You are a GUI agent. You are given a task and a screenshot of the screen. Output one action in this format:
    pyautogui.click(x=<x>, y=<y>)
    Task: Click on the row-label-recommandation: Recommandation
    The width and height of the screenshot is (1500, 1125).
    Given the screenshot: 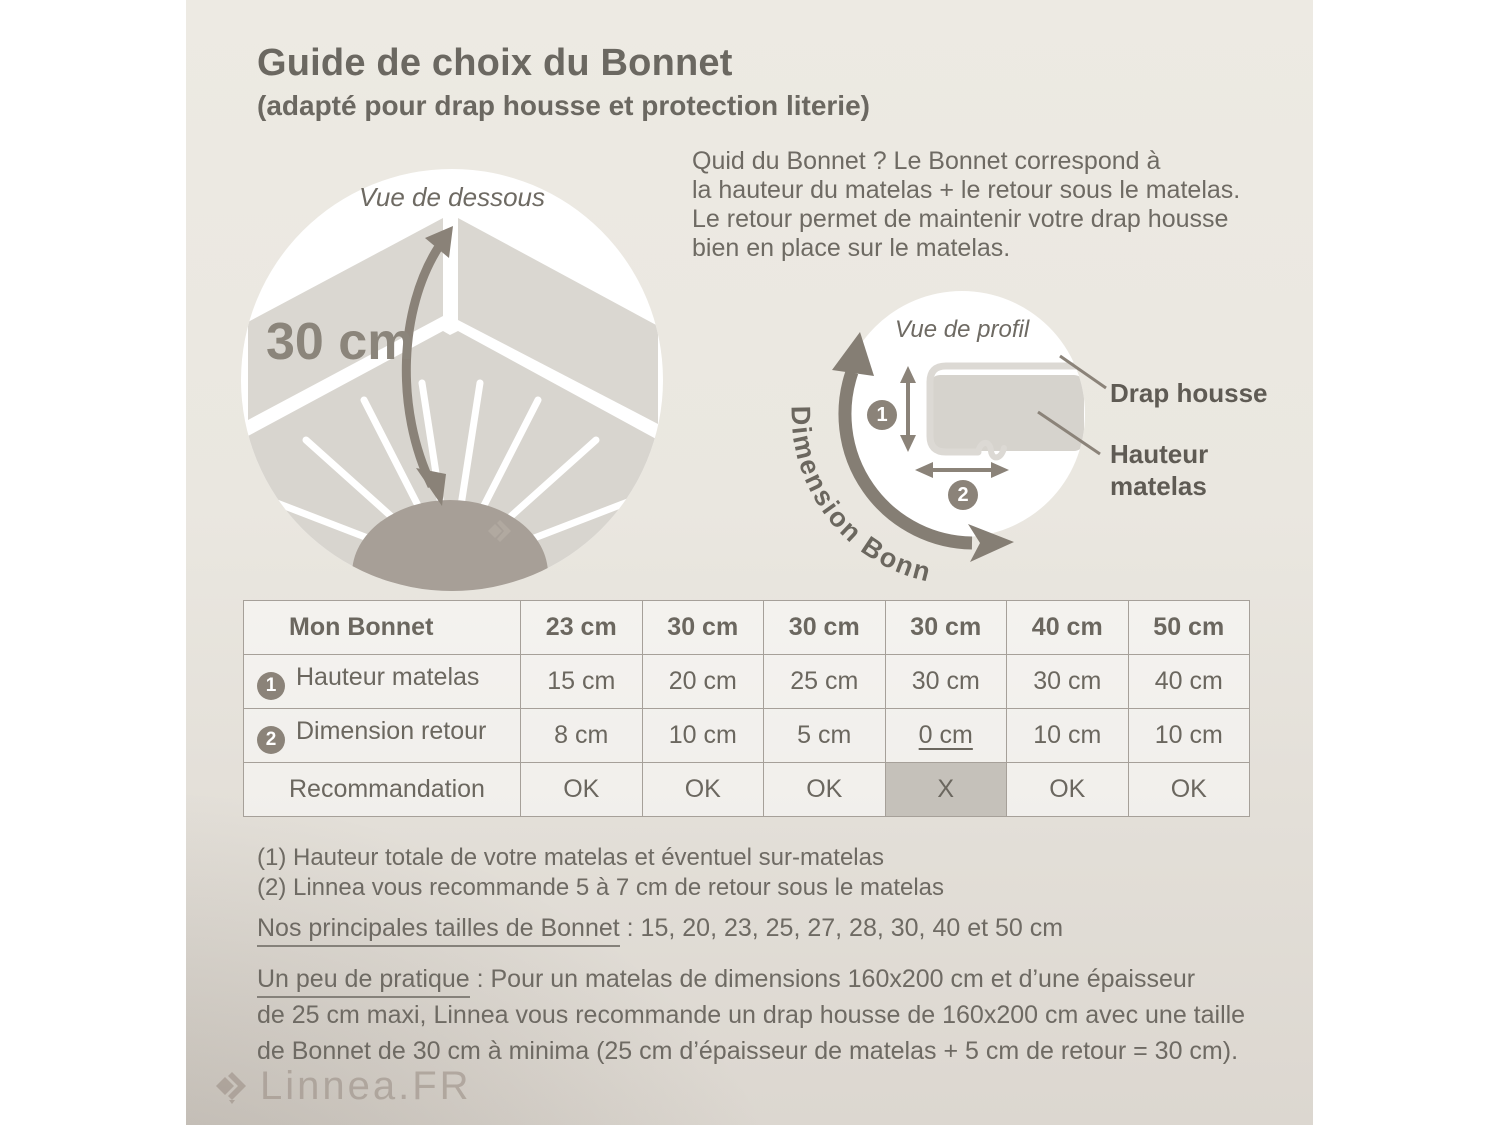 What is the action you would take?
    pyautogui.click(x=382, y=789)
    